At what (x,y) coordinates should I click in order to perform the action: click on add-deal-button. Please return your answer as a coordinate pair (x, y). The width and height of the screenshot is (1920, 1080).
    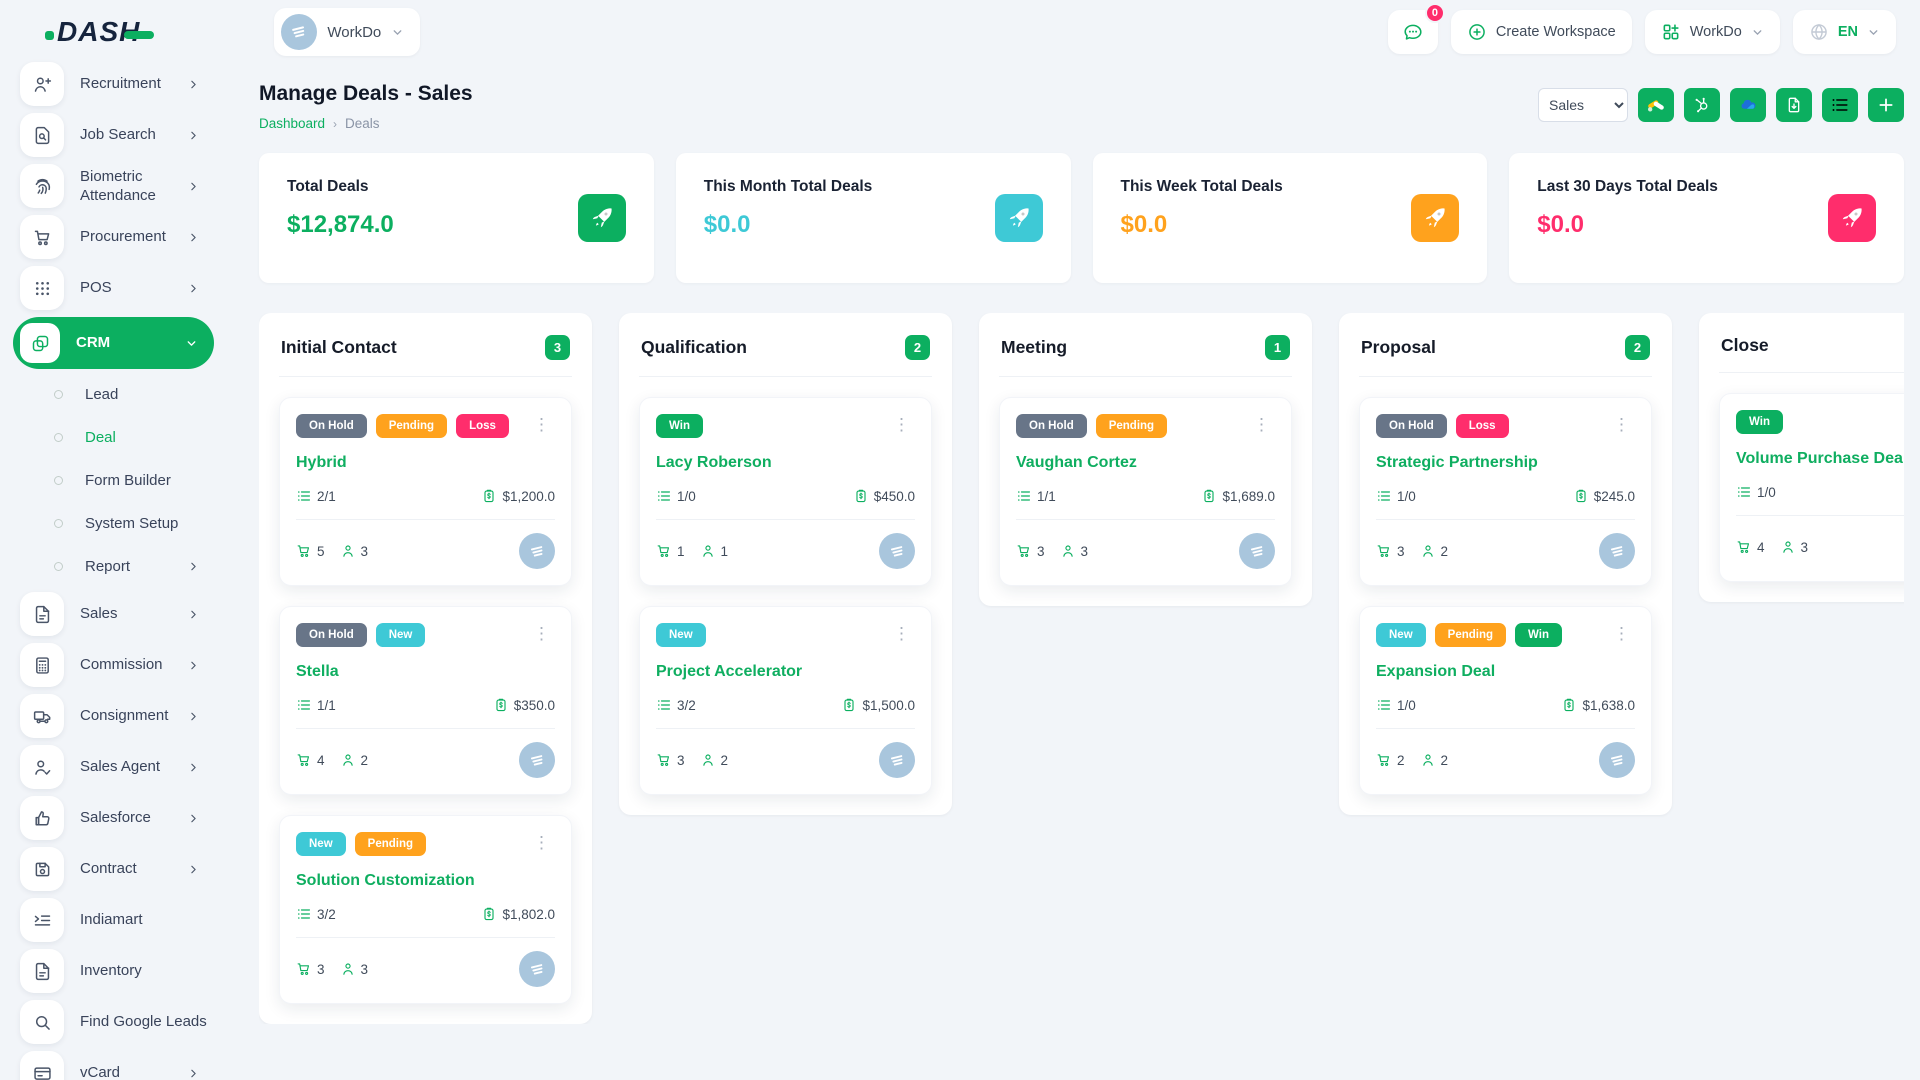
    Looking at the image, I should click on (1886, 105).